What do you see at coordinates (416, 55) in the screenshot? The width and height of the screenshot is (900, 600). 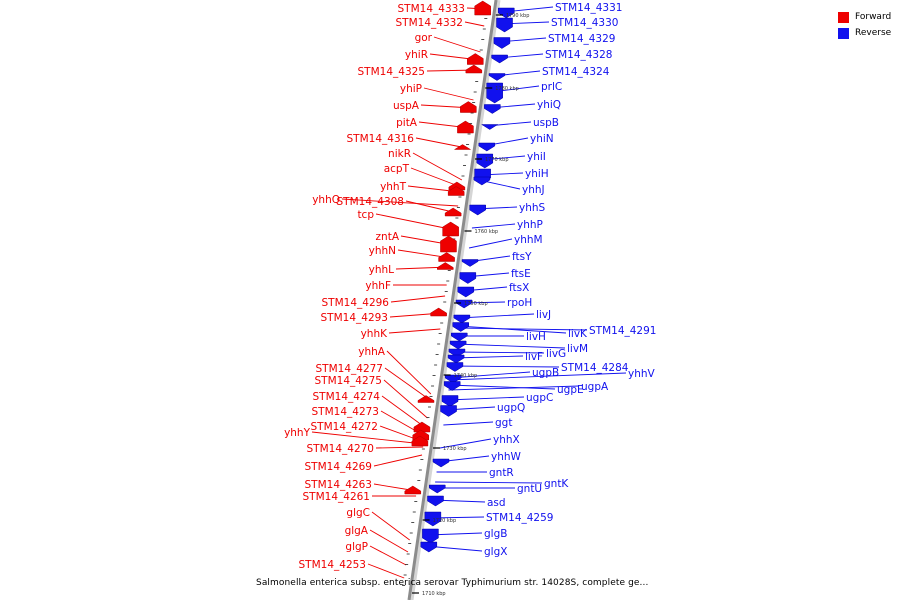 I see `forward-gene-label: yhiR` at bounding box center [416, 55].